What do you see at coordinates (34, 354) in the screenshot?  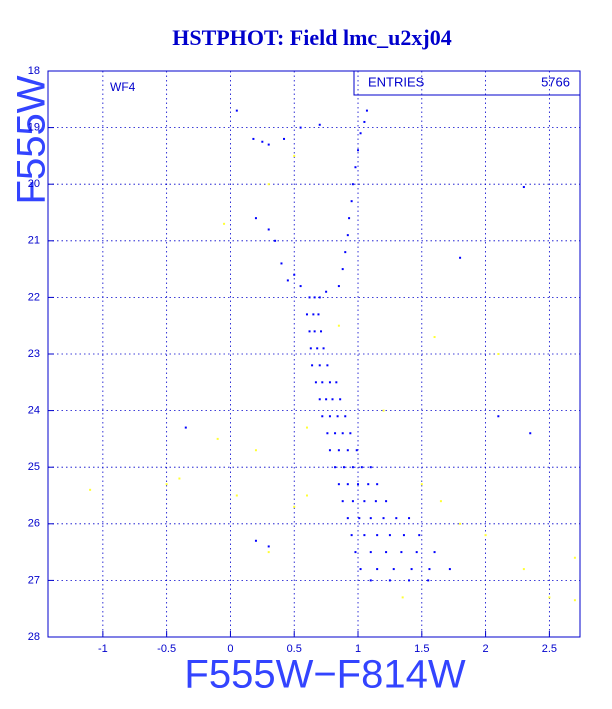 I see `y-tick-label: 23` at bounding box center [34, 354].